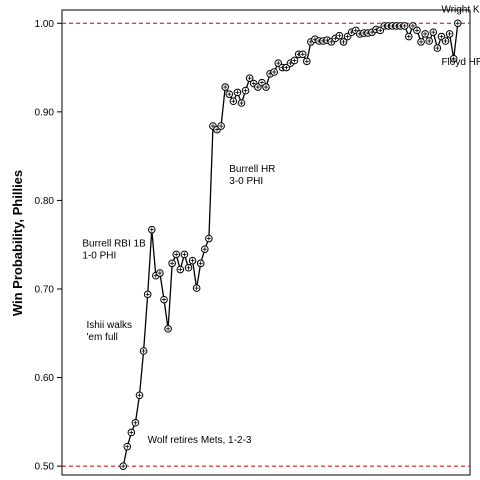 The width and height of the screenshot is (480, 480). What do you see at coordinates (17, 243) in the screenshot?
I see `y-axis-label: Win Probability, Phillies` at bounding box center [17, 243].